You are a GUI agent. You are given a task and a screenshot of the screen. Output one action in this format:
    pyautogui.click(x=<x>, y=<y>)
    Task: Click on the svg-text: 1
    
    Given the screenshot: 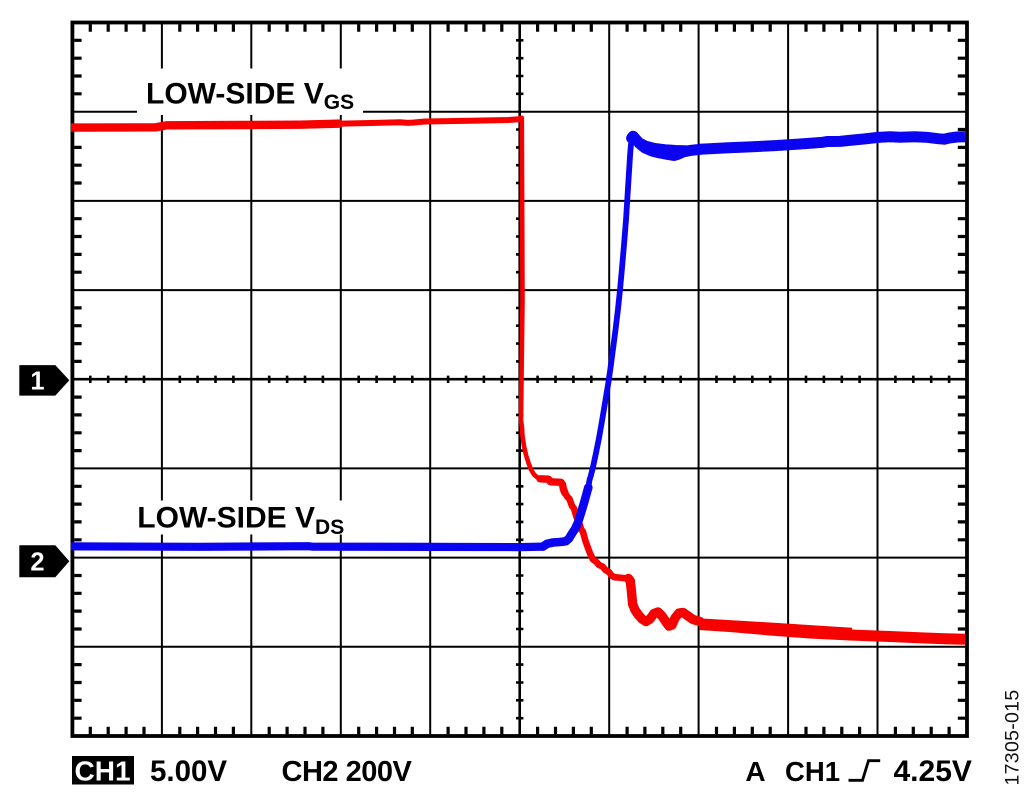 What is the action you would take?
    pyautogui.click(x=37, y=382)
    